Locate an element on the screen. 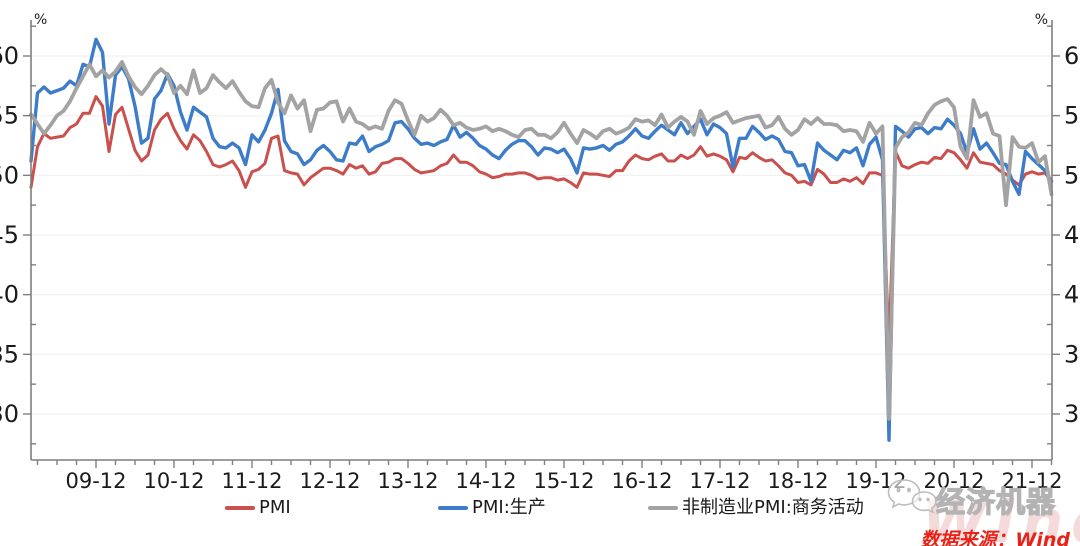 The width and height of the screenshot is (1080, 546). nonmfg-line-swatch is located at coordinates (663, 508).